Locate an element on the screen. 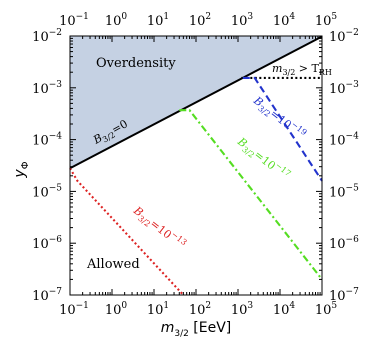 The width and height of the screenshot is (370, 348). y-tick-label-right: 10⁻⁶ is located at coordinates (344, 243).